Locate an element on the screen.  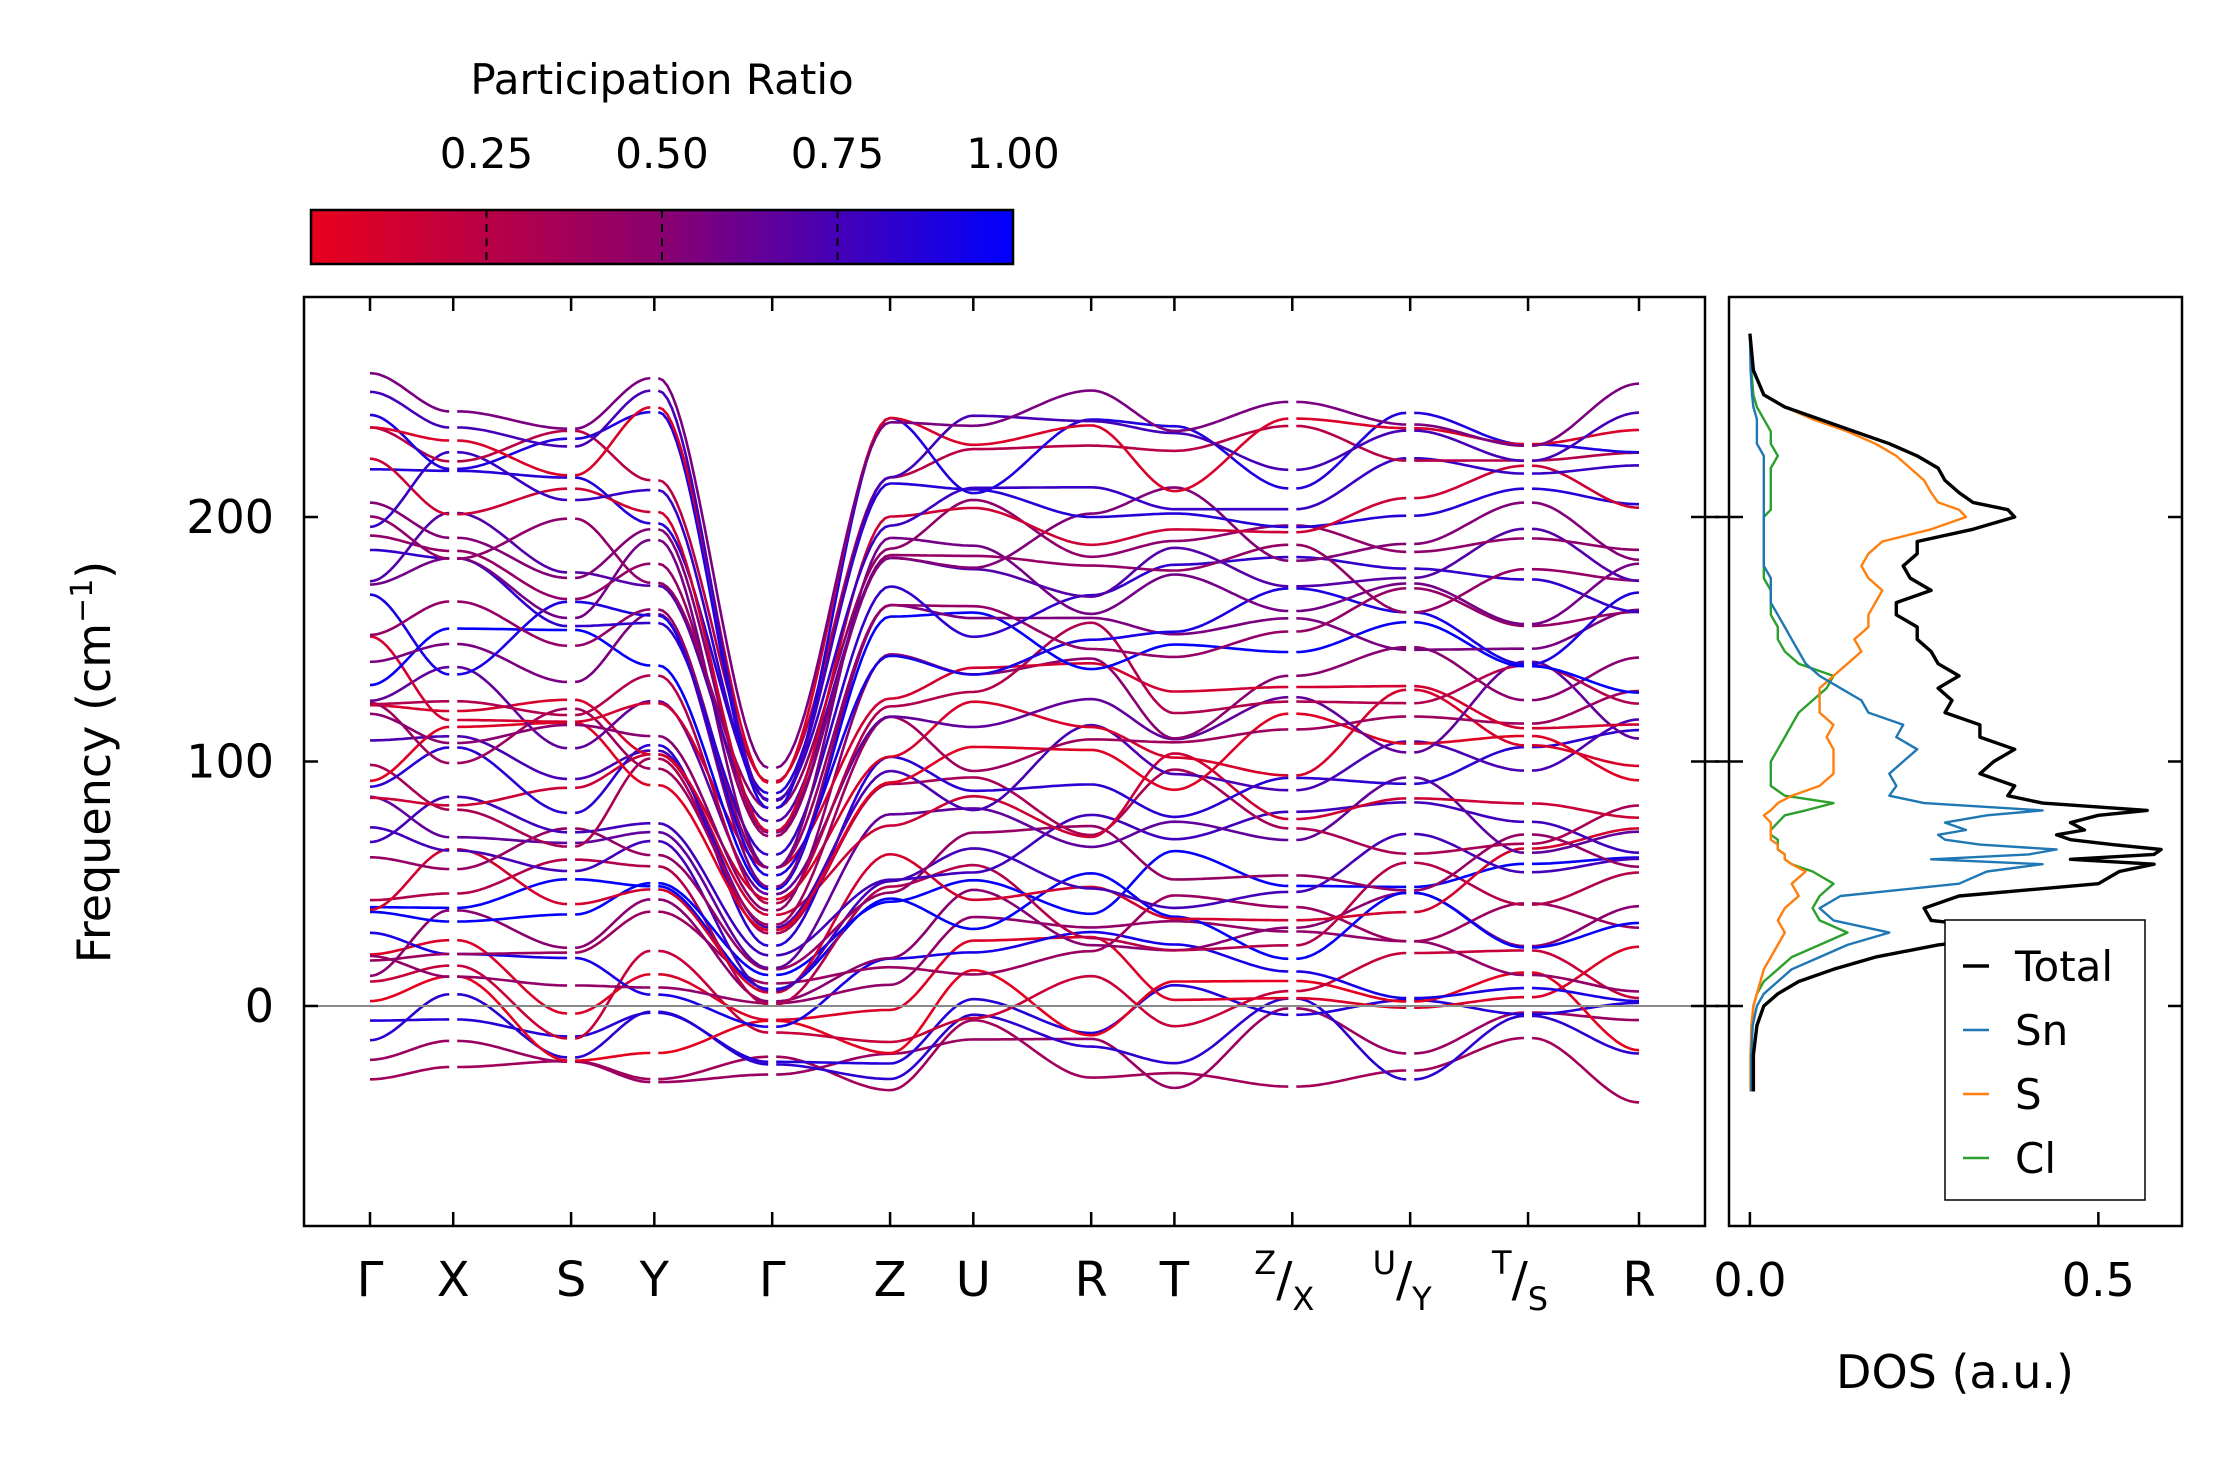
dos-line-s is located at coordinates (1858, 712).